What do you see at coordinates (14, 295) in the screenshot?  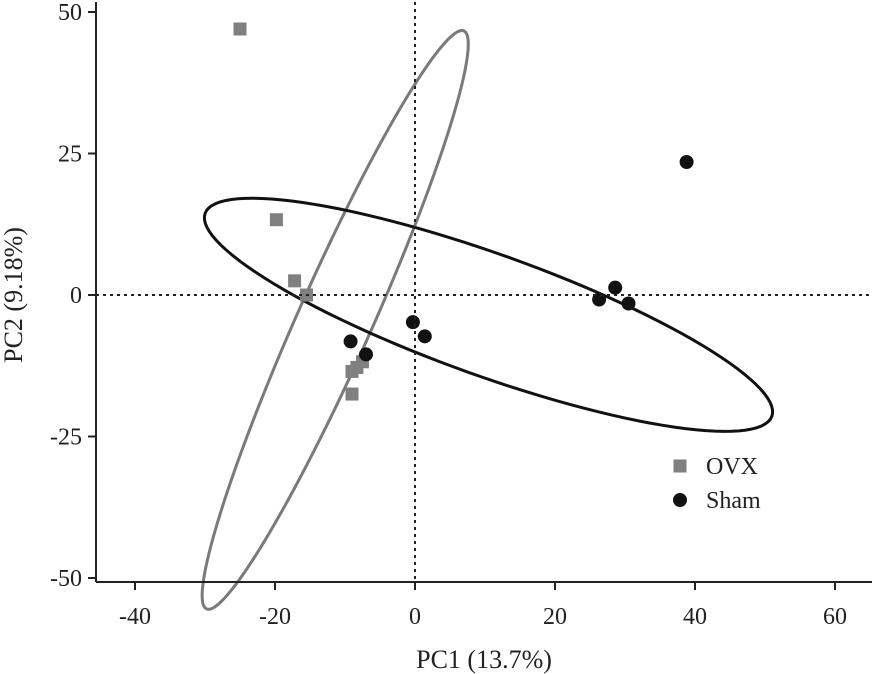 I see `y-axis-title: PC2 (9.18%)` at bounding box center [14, 295].